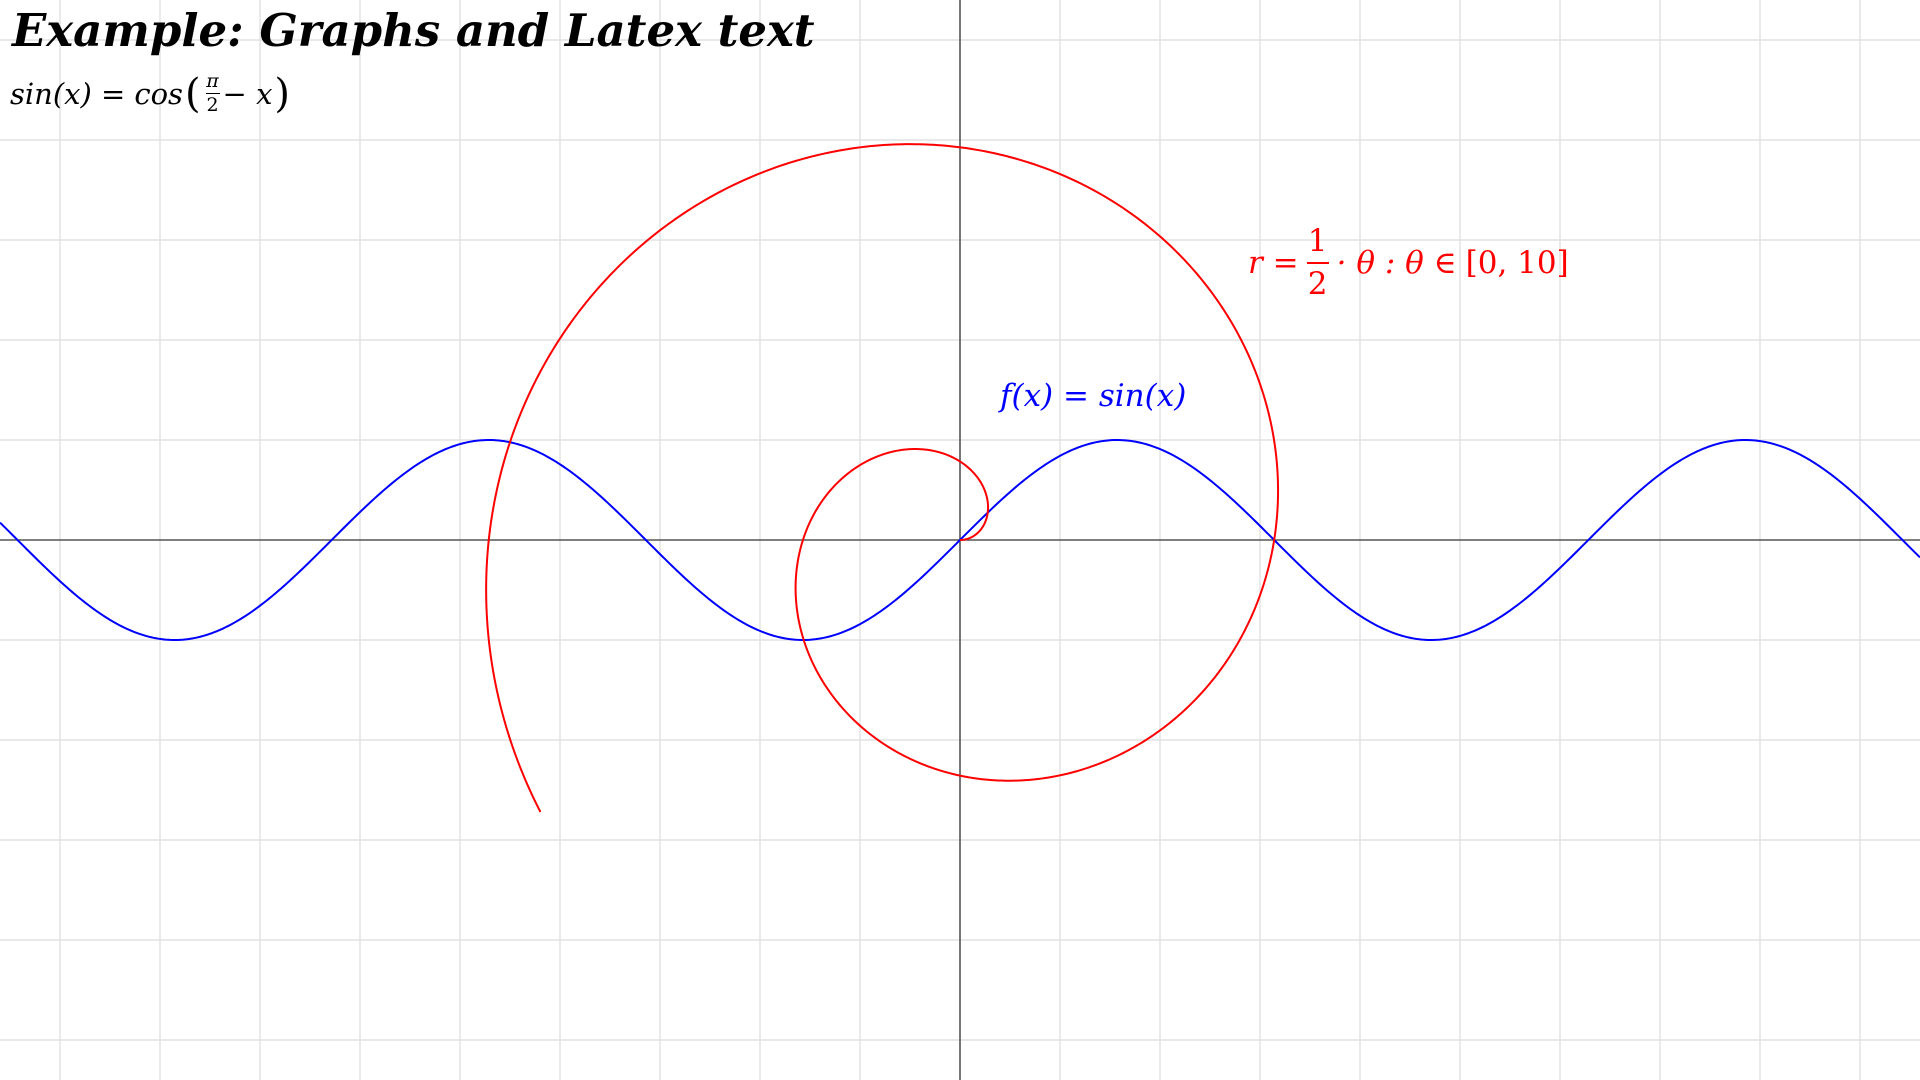 The image size is (1920, 1080). I want to click on identity-lhs: sin(x) =, so click(68, 93).